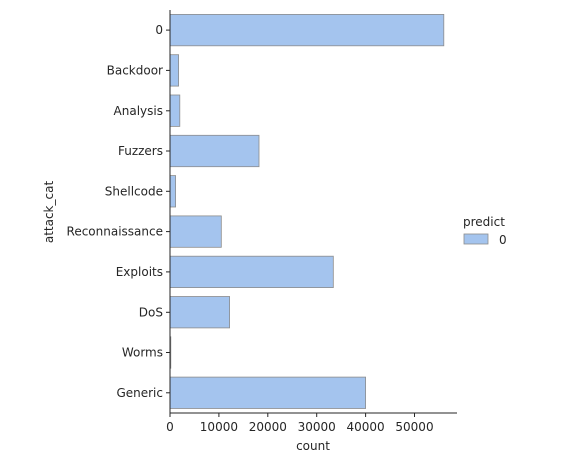  Describe the element at coordinates (219, 427) in the screenshot. I see `x-tick-label: 10000` at that location.